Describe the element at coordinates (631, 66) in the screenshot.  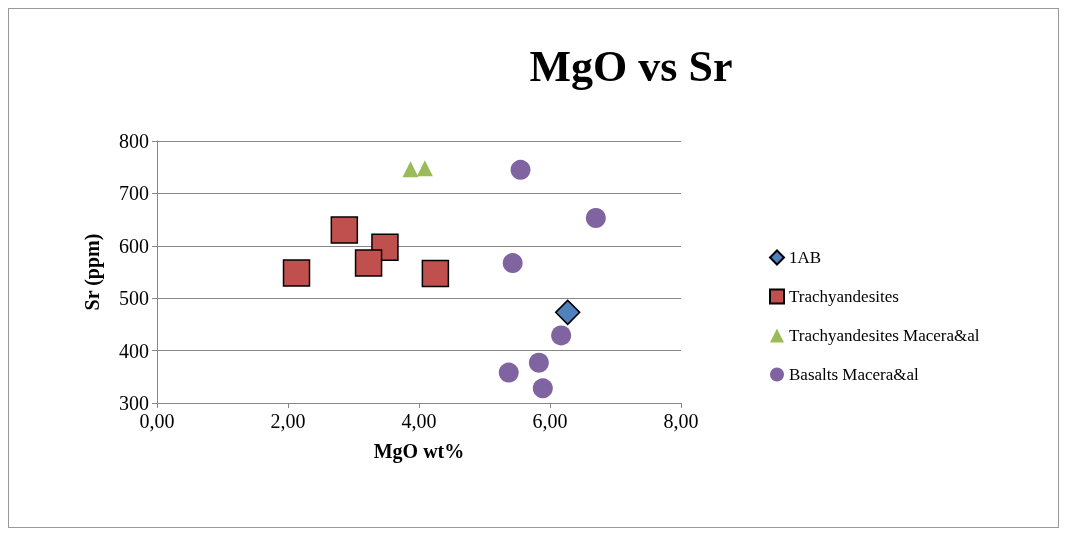
I see `chart-title: MgO vs Sr` at that location.